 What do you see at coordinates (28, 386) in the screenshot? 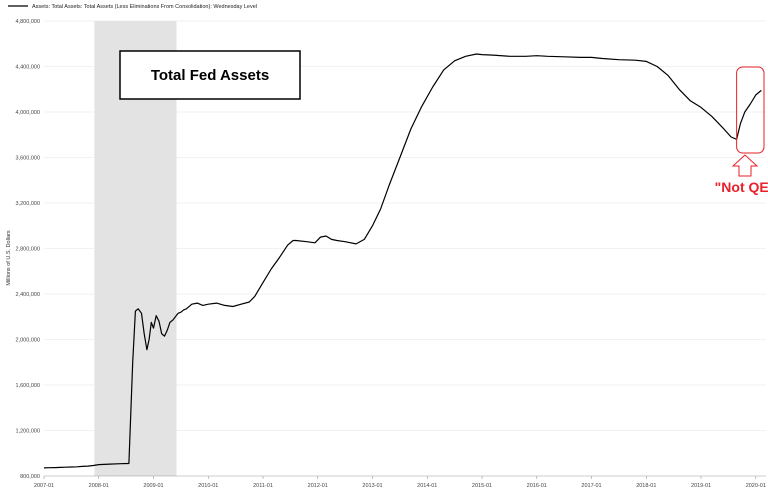
I see `y-tick-label: 1,600,000` at bounding box center [28, 386].